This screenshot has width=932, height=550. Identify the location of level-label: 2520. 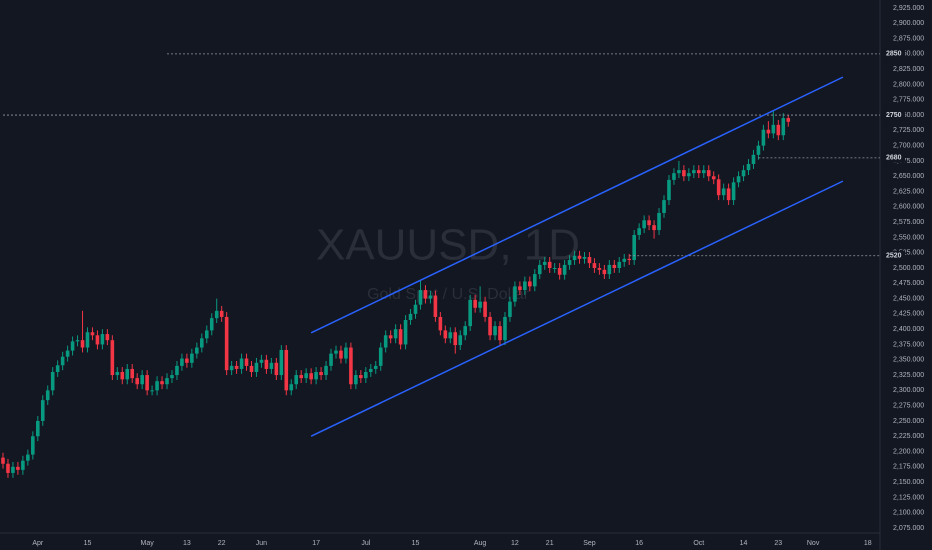
(894, 256).